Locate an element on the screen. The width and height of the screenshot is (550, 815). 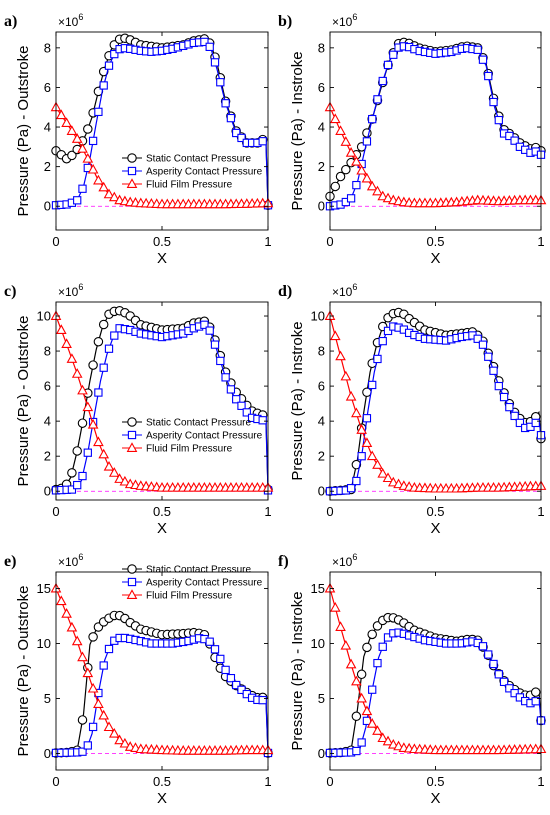
panel-label: a) is located at coordinates (10, 21).